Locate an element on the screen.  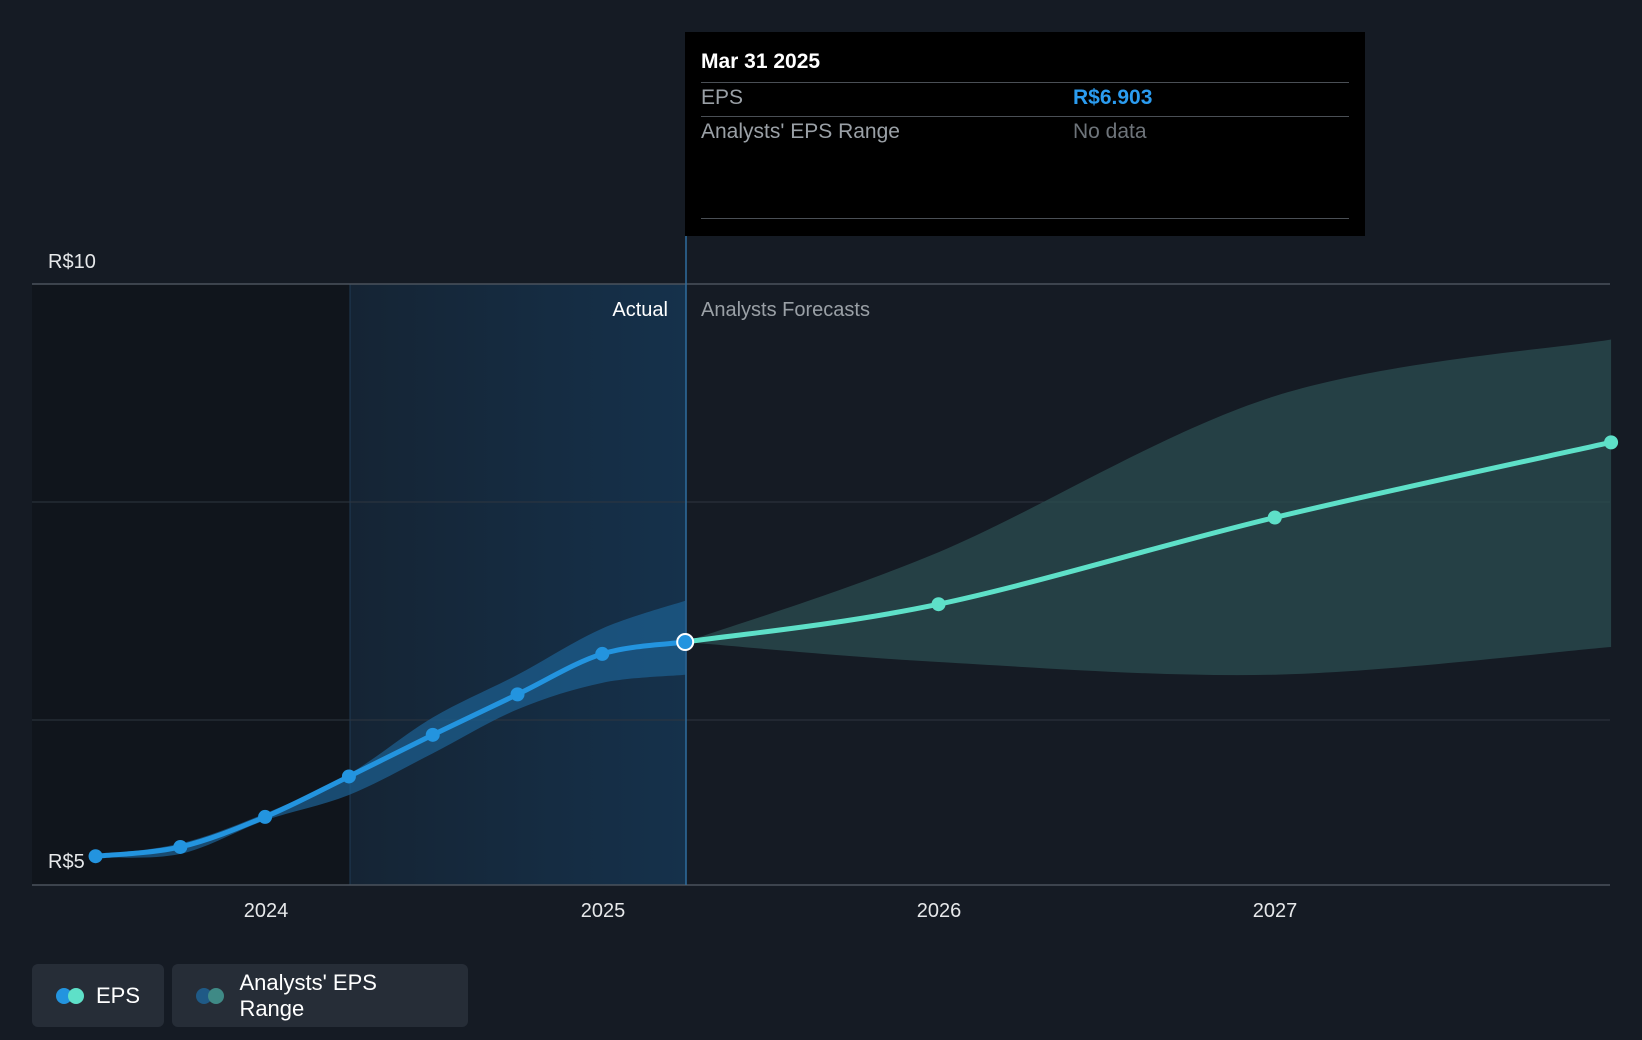
tooltip-range-label: Analysts' EPS Range is located at coordinates (800, 131).